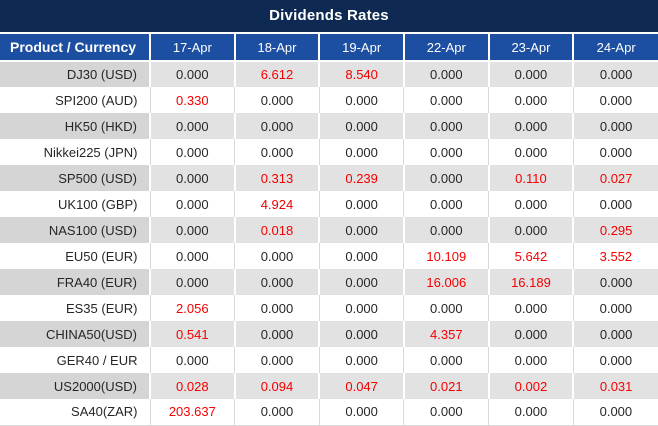  Describe the element at coordinates (361, 178) in the screenshot. I see `dividend-value-cell: 0.239` at that location.